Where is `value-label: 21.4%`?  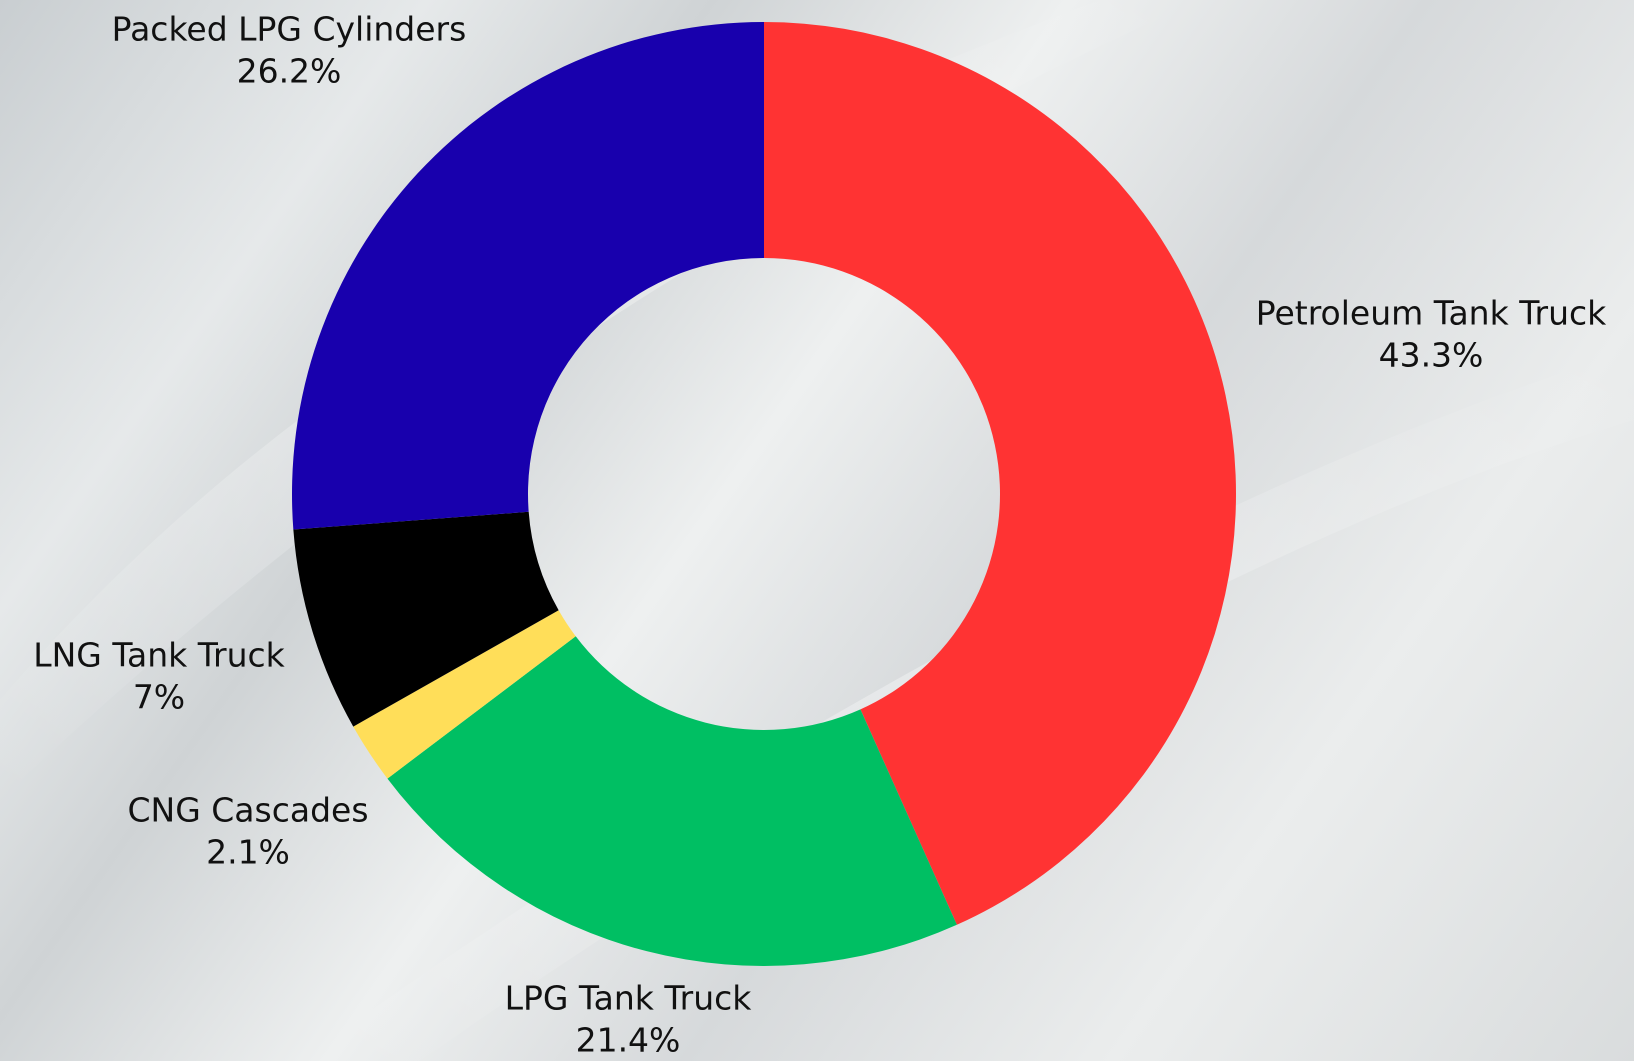
value-label: 21.4% is located at coordinates (628, 1040).